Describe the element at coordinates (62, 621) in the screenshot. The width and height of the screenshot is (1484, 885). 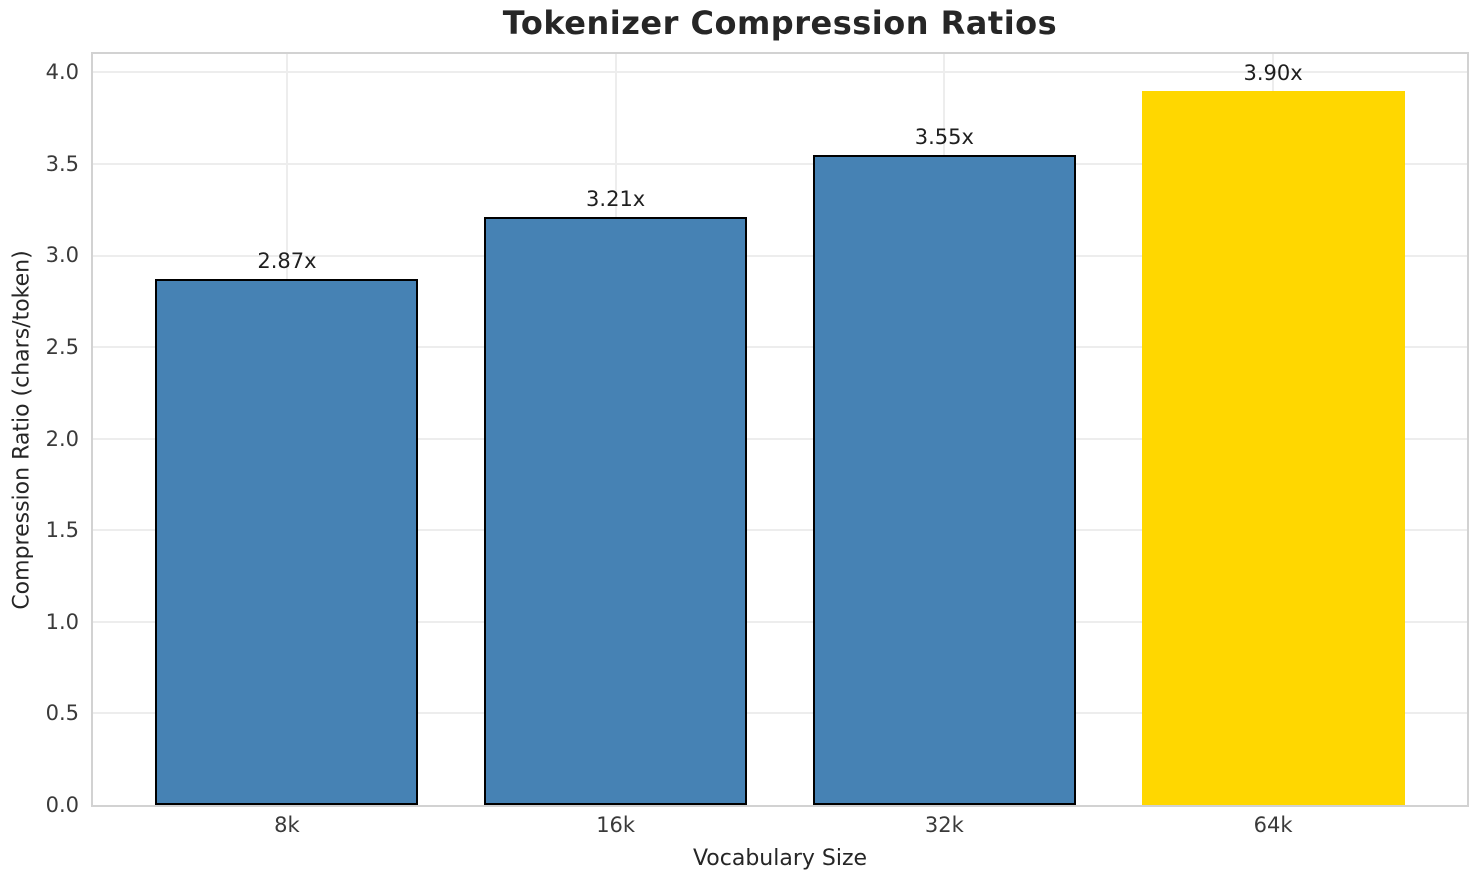
I see `y-tick-label: 1.0` at that location.